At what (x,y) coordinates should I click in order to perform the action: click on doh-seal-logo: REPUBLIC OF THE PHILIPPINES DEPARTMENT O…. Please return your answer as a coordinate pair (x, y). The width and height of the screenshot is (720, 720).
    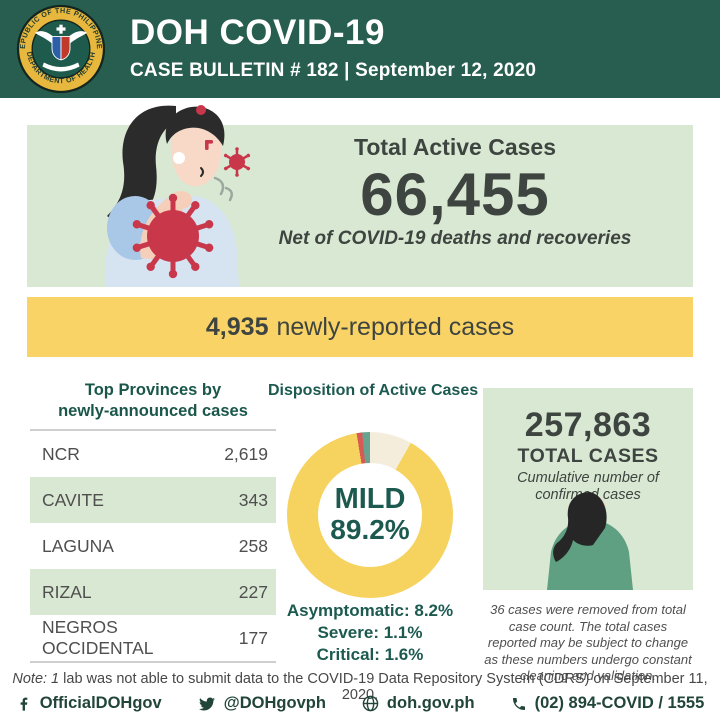
    Looking at the image, I should click on (61, 49).